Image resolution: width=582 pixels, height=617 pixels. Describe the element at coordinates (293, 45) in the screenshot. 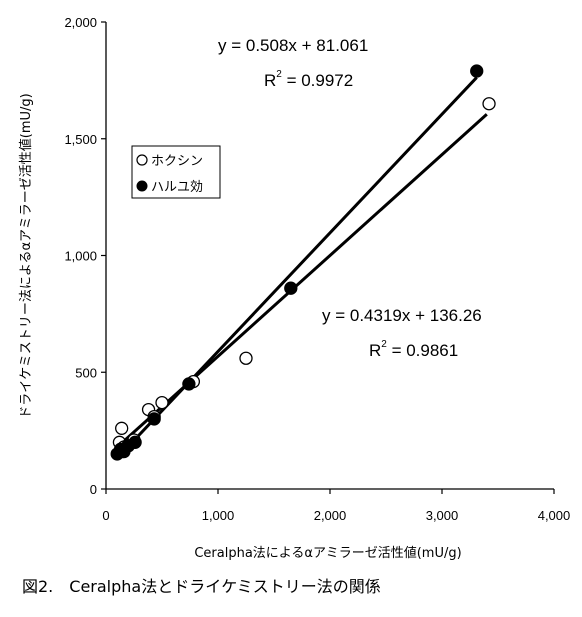

I see `equation-haruyutaka: y = 0.508x + 81.061` at that location.